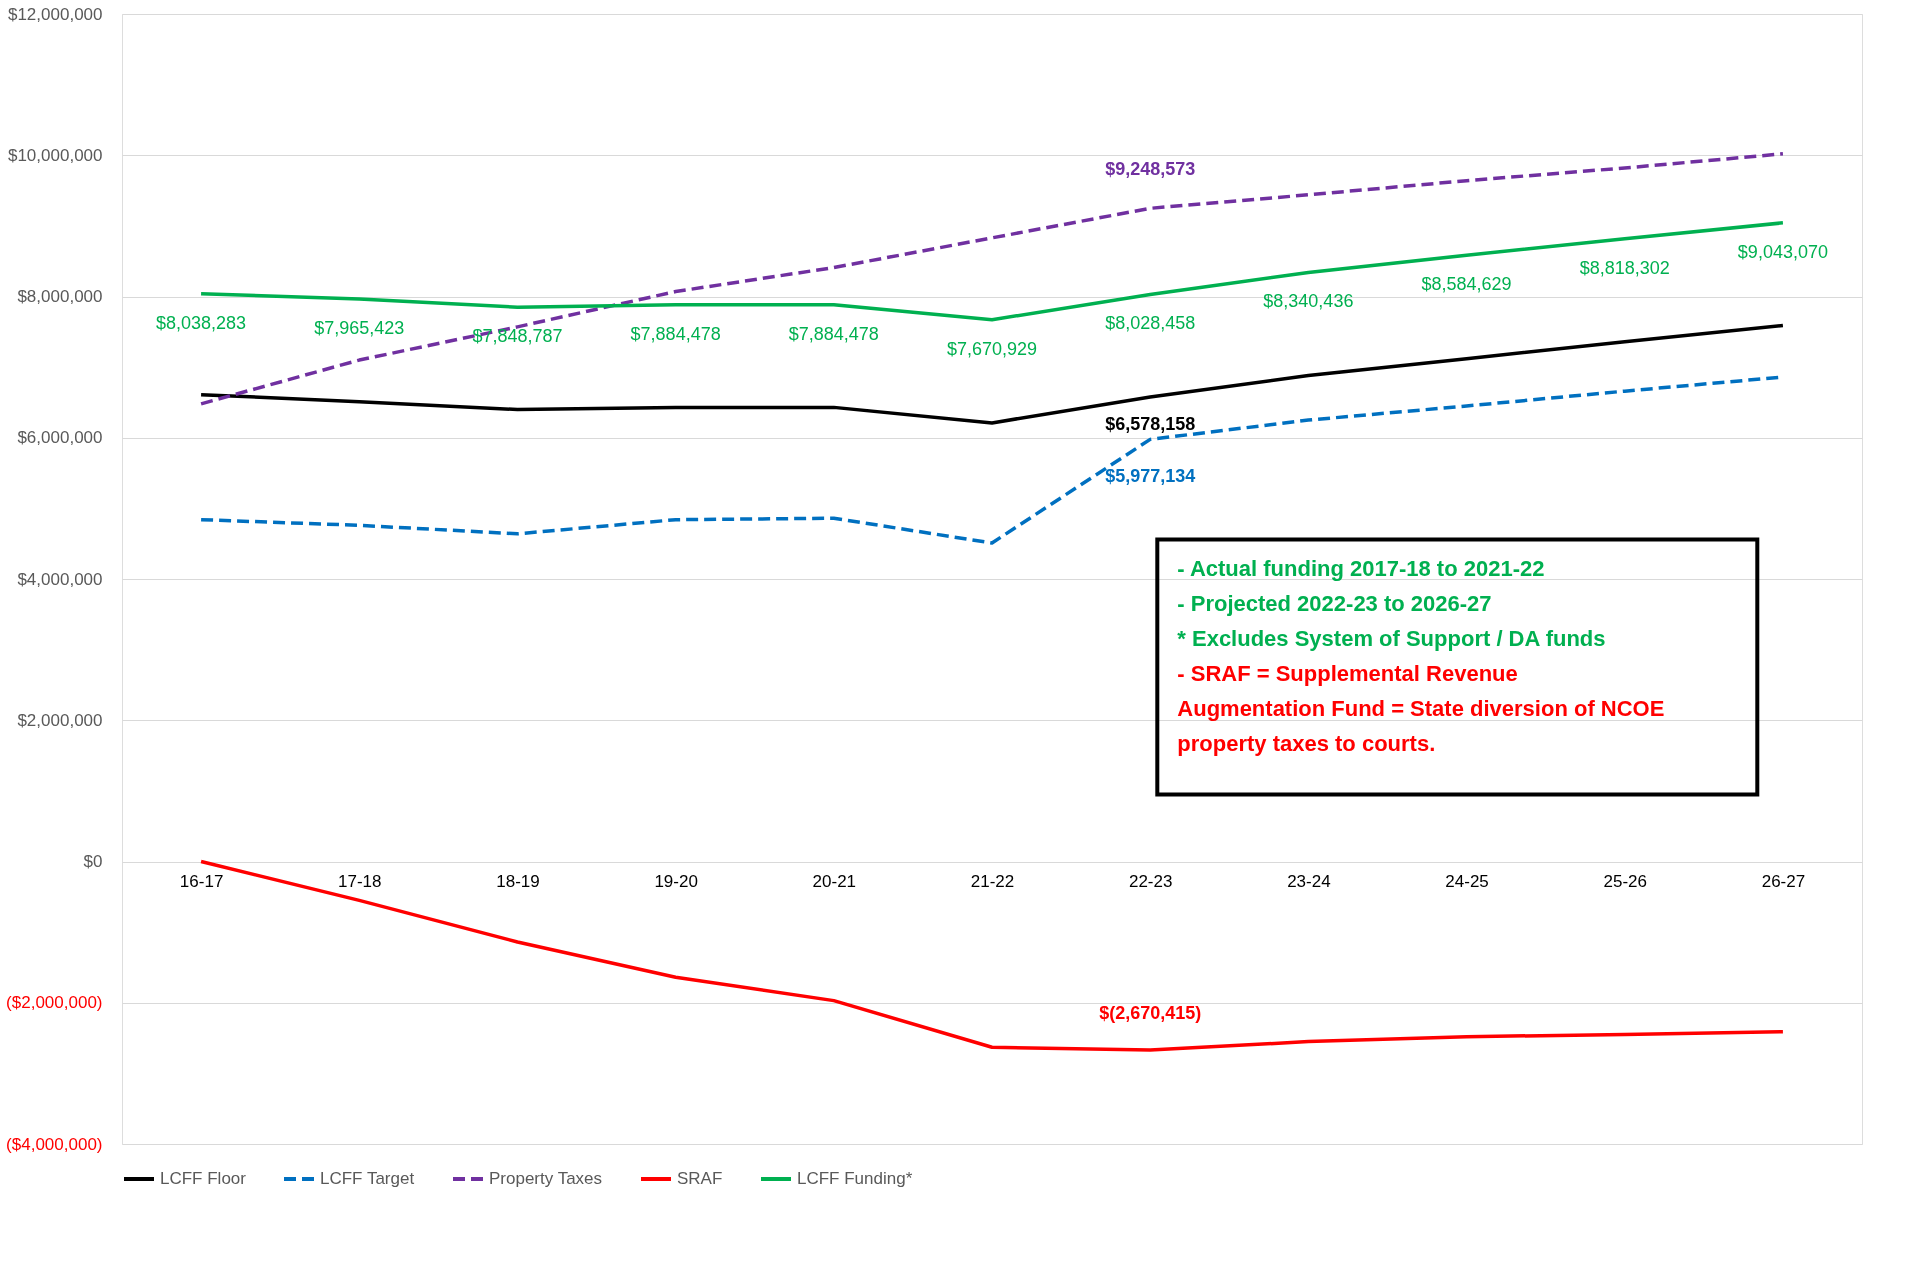  I want to click on data-label: $8,038,283, so click(201, 322).